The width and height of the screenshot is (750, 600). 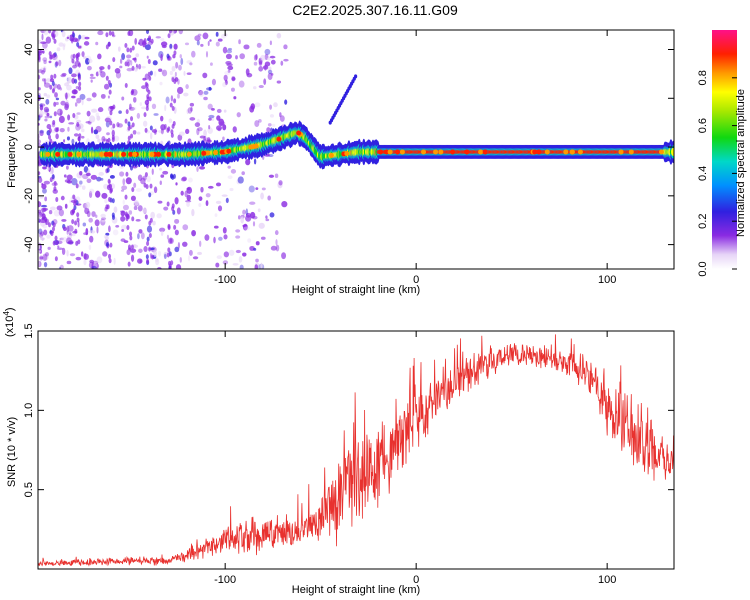 I want to click on spectrogram-x-label: Height of straight line (km), so click(x=356, y=290).